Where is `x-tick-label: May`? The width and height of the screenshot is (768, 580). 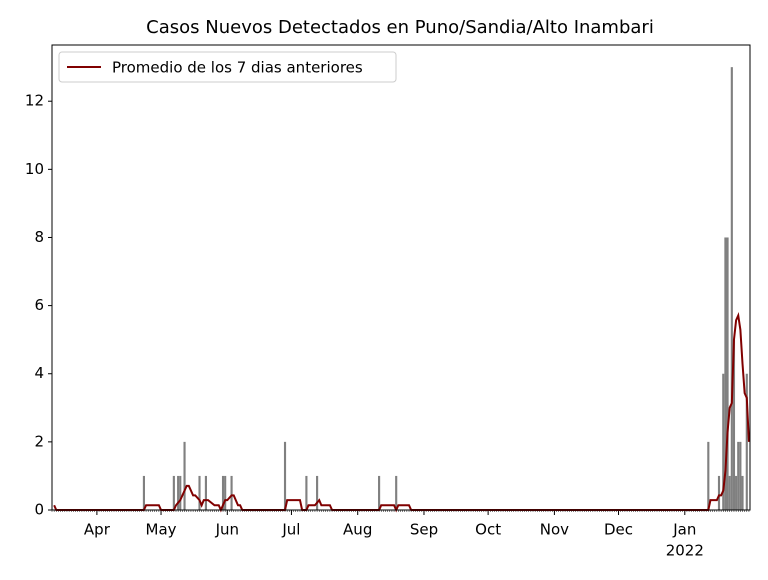
x-tick-label: May is located at coordinates (161, 530).